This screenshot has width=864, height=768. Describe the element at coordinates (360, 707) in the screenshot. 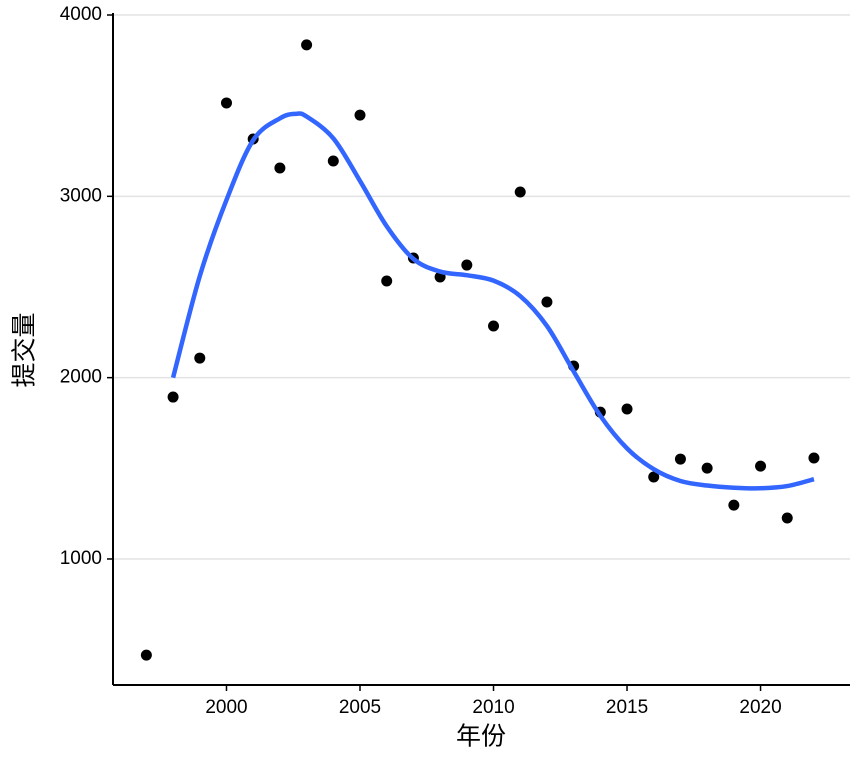

I see `x-tick-label: 2005` at that location.